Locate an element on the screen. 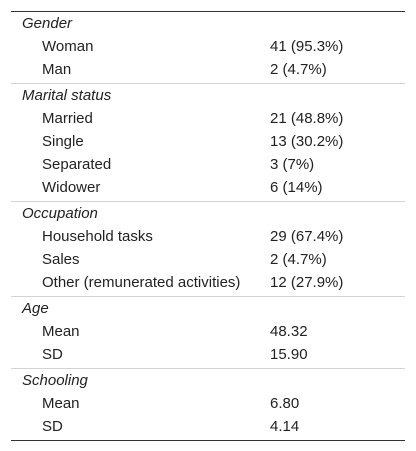 This screenshot has height=451, width=416. section-heading: Marital status is located at coordinates (67, 95).